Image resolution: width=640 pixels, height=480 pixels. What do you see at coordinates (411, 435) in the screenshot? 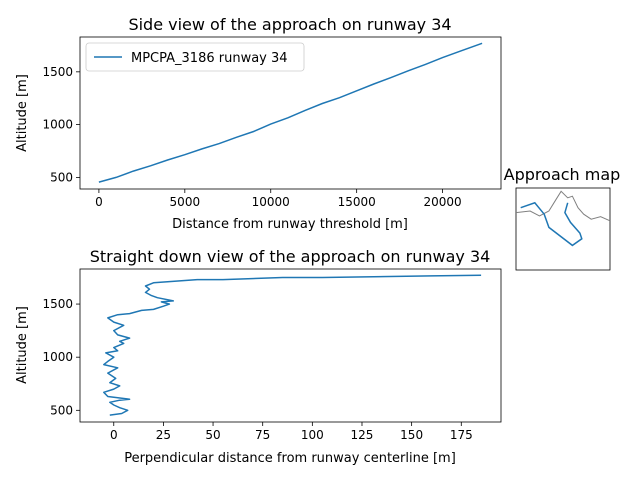
I see `x-tick-label: 150` at bounding box center [411, 435].